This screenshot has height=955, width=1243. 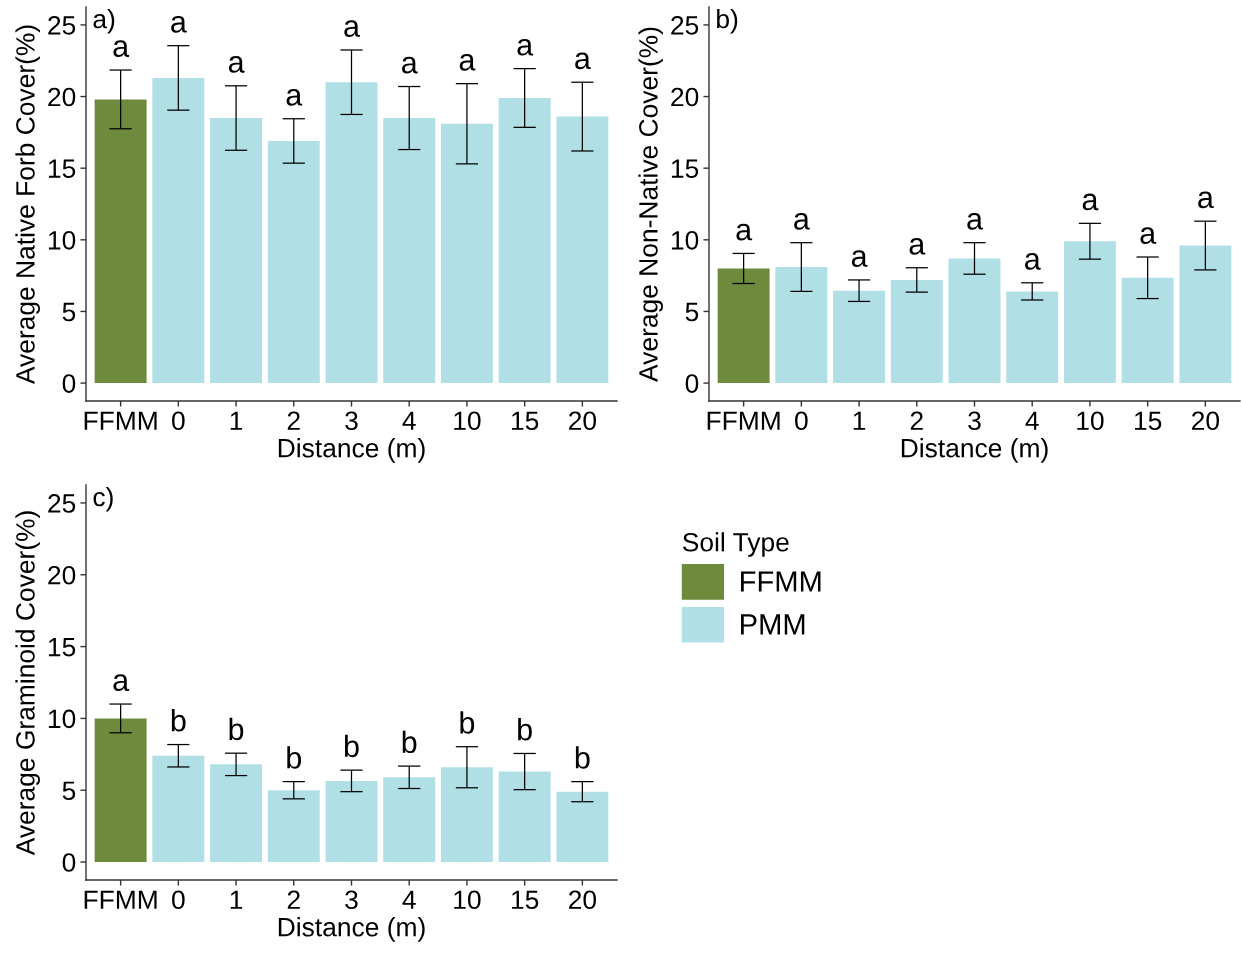 What do you see at coordinates (773, 624) in the screenshot?
I see `legend-label: PMM` at bounding box center [773, 624].